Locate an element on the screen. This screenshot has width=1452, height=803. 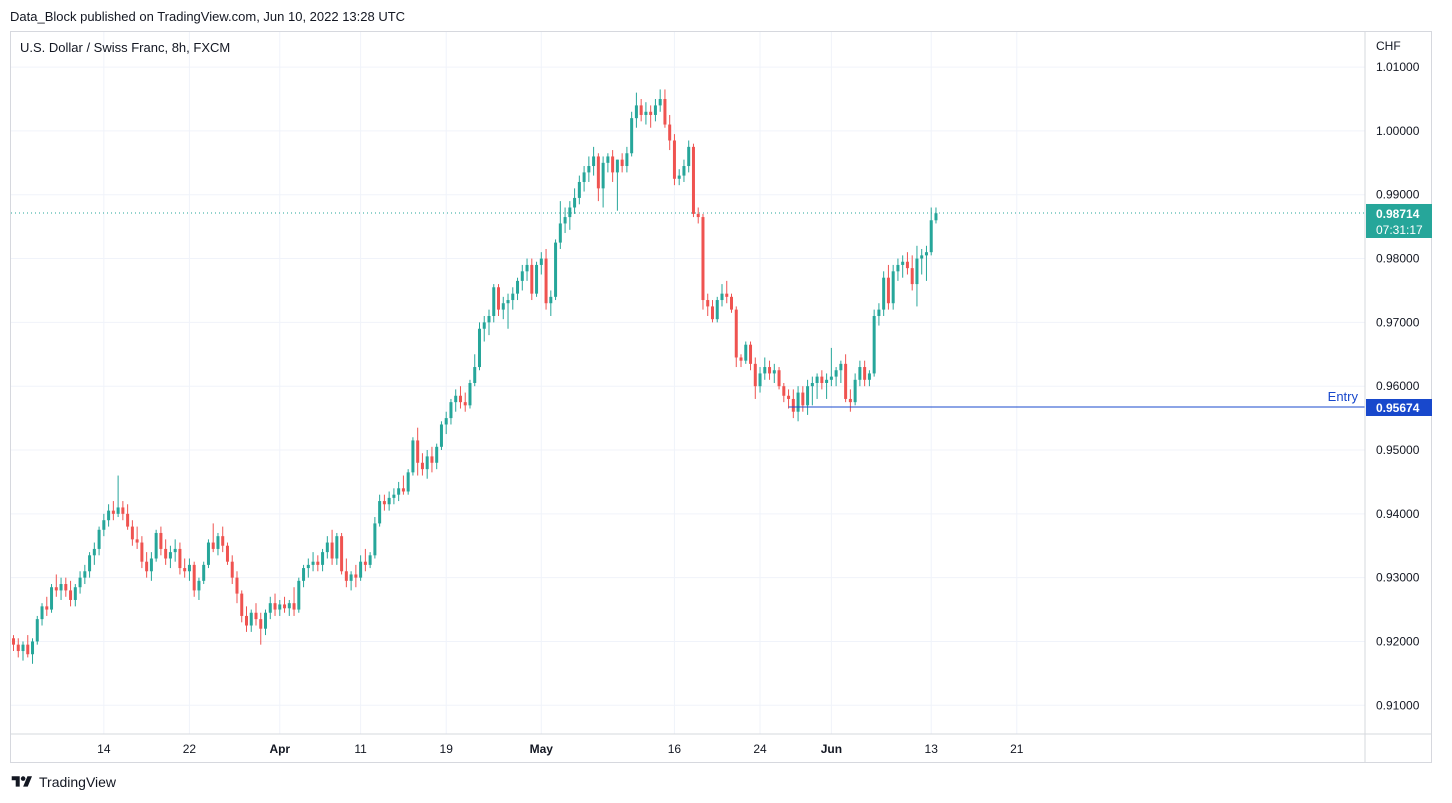
x-tick-label: Jun is located at coordinates (831, 749).